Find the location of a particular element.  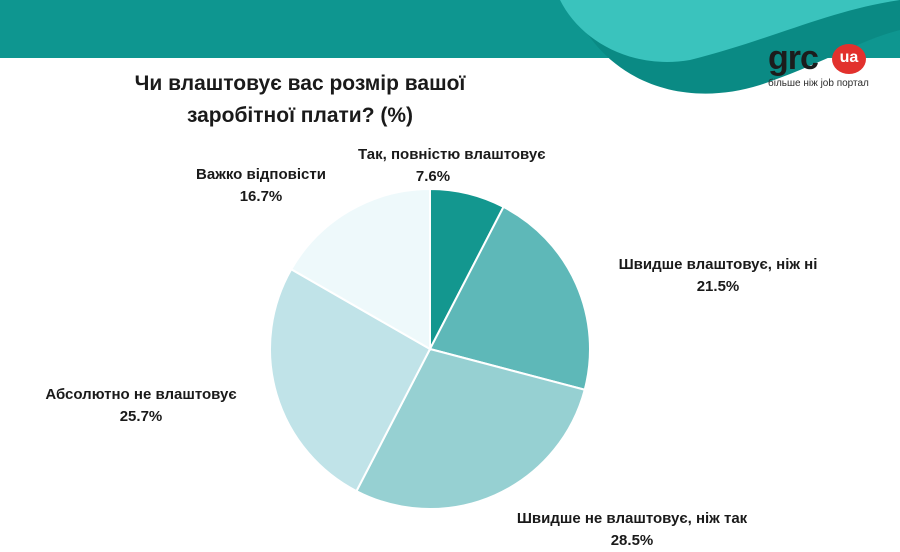

slice-label-value: 16.7% is located at coordinates (261, 196).